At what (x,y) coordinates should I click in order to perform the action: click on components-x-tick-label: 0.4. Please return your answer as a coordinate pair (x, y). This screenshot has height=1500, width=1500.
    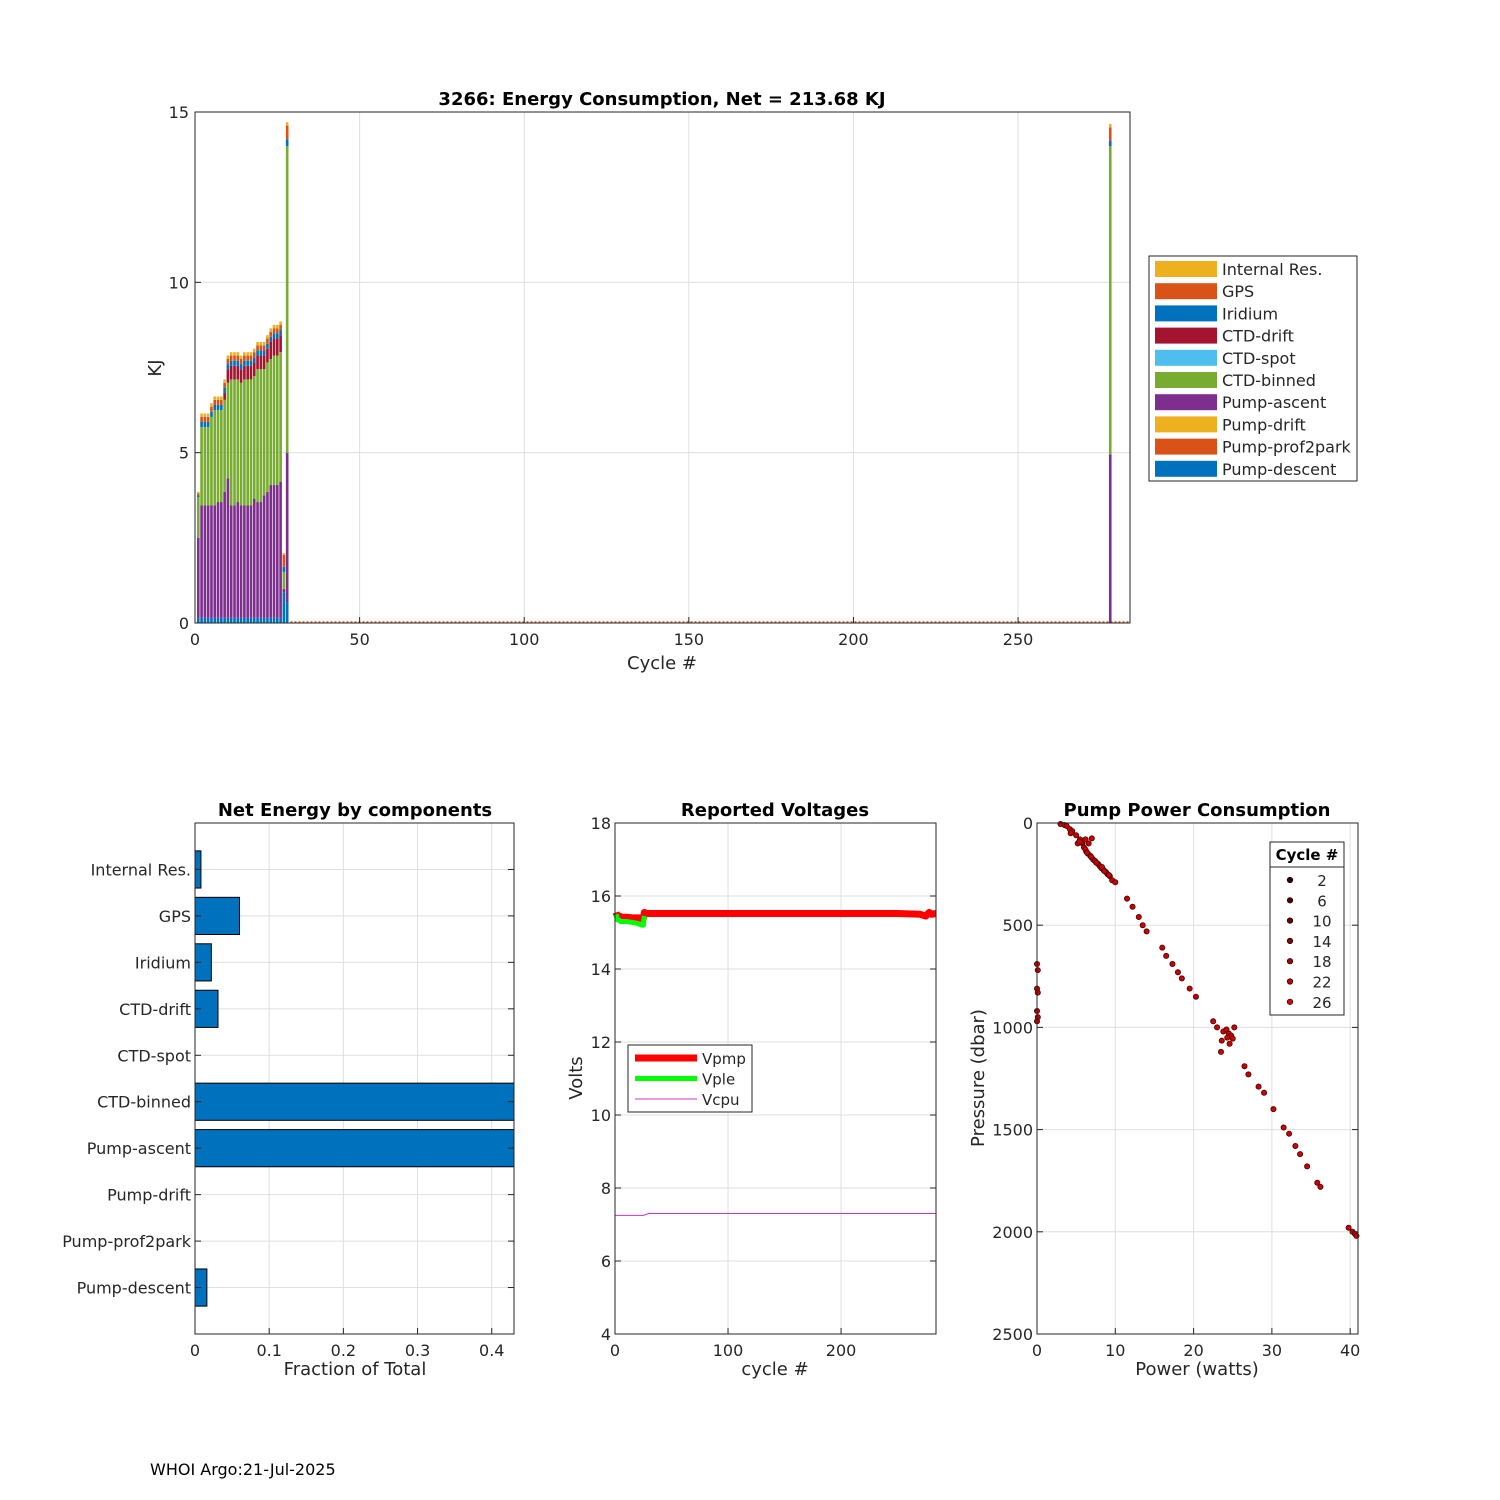
    Looking at the image, I should click on (491, 1350).